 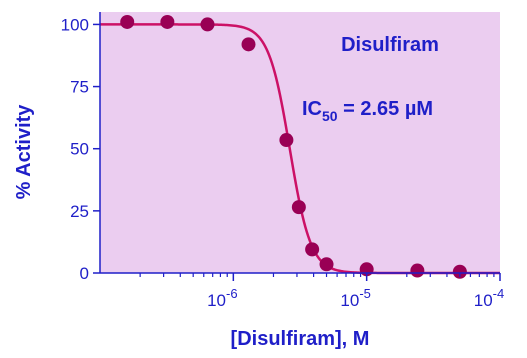 I want to click on ic50-label: IC50 = 2.65 µM, so click(x=367, y=111).